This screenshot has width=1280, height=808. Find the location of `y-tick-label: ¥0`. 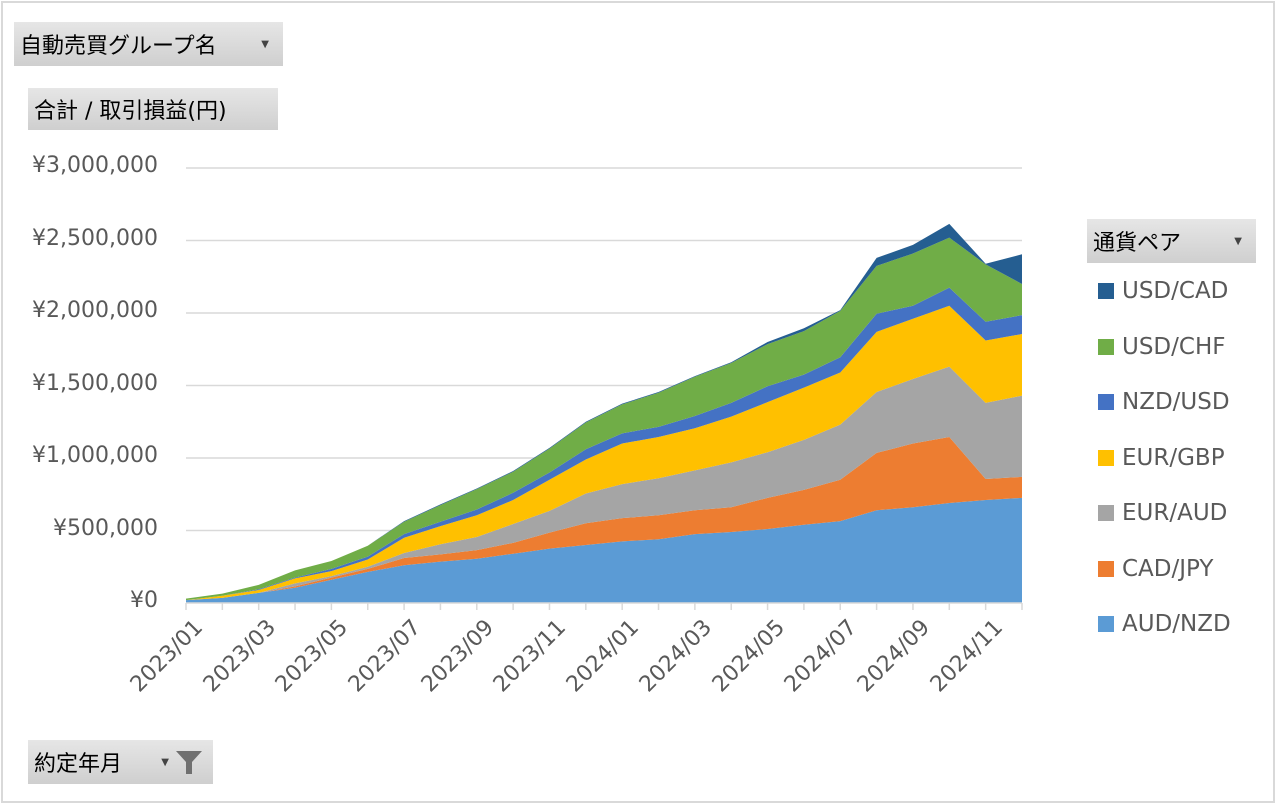

y-tick-label: ¥0 is located at coordinates (144, 600).